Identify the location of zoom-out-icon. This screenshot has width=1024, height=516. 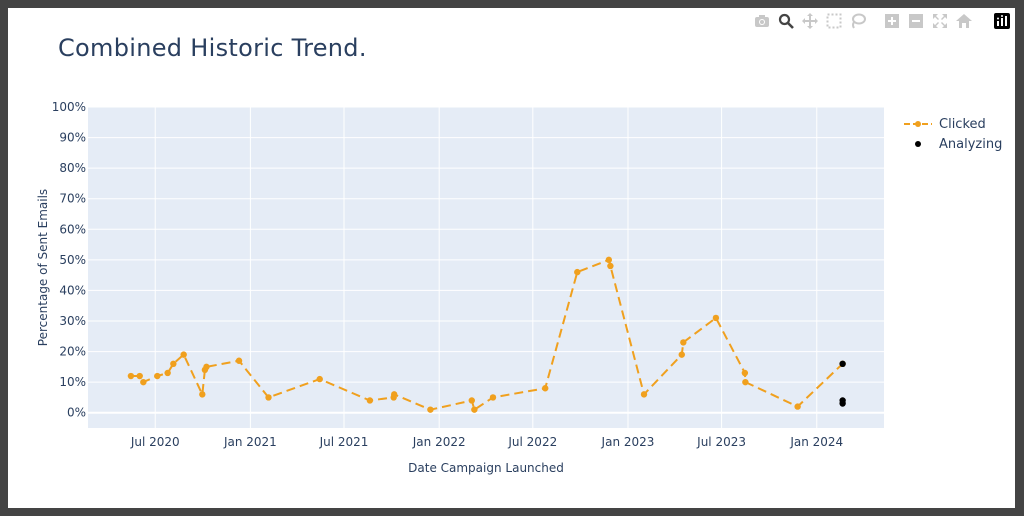
(916, 21).